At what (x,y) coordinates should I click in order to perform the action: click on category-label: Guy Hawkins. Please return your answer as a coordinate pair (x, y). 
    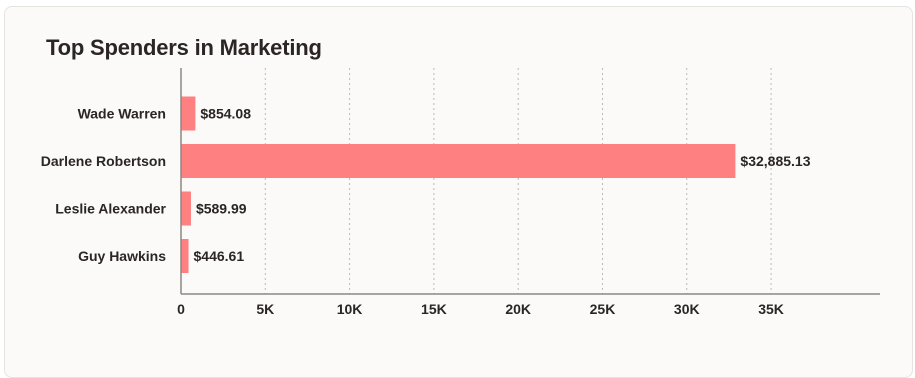
    Looking at the image, I should click on (122, 256).